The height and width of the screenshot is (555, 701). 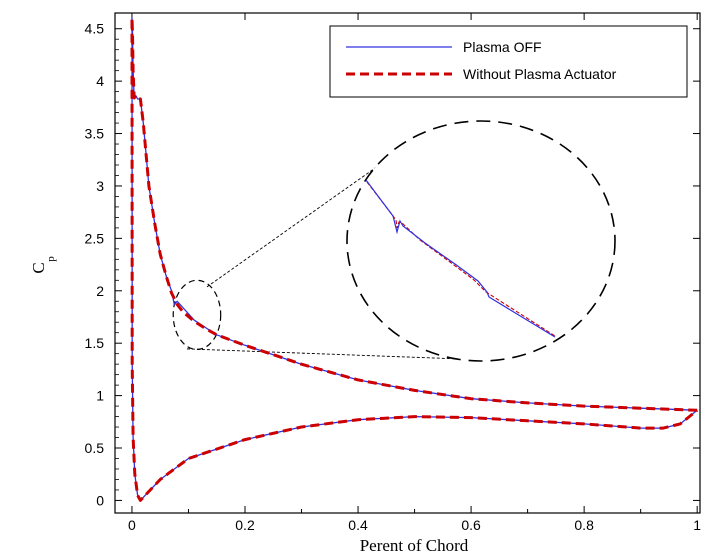 What do you see at coordinates (95, 448) in the screenshot?
I see `y-tick-label: 0.5` at bounding box center [95, 448].